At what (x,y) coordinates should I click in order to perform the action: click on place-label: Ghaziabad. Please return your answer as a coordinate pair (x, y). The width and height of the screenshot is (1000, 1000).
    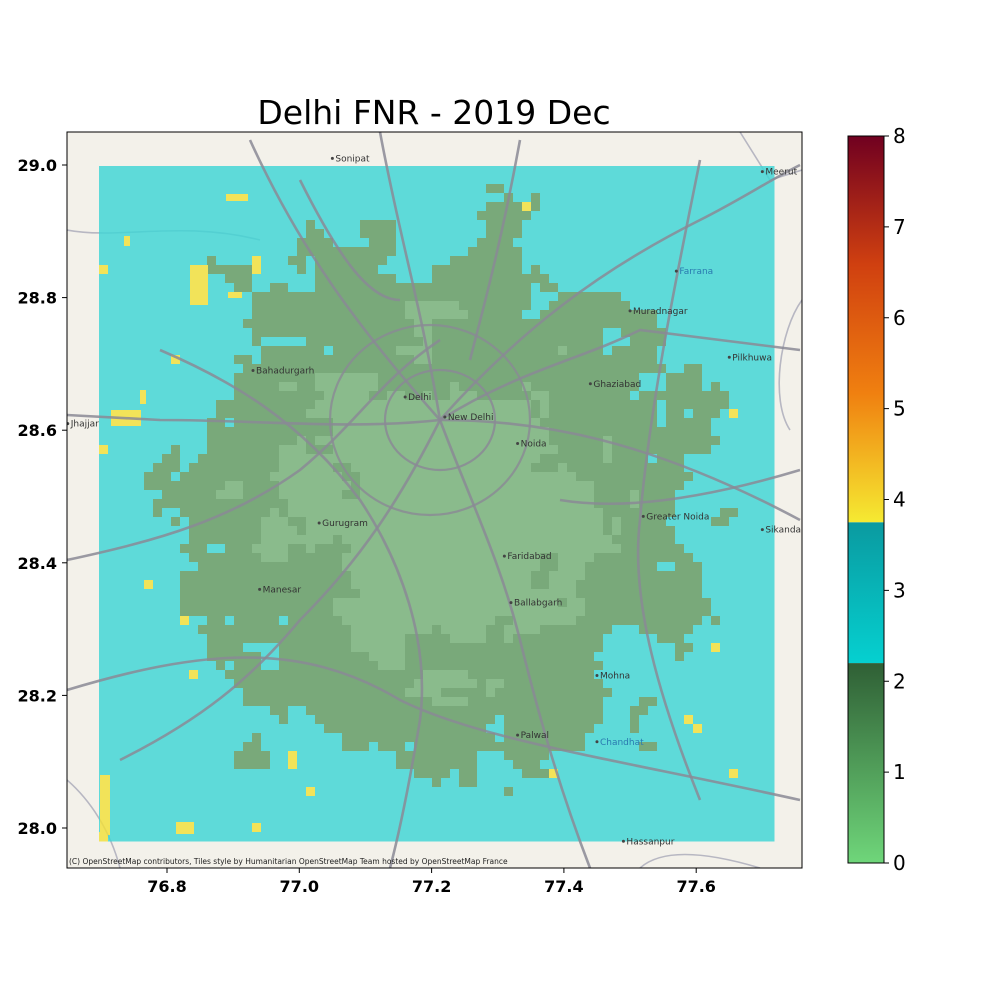
    Looking at the image, I should click on (617, 385).